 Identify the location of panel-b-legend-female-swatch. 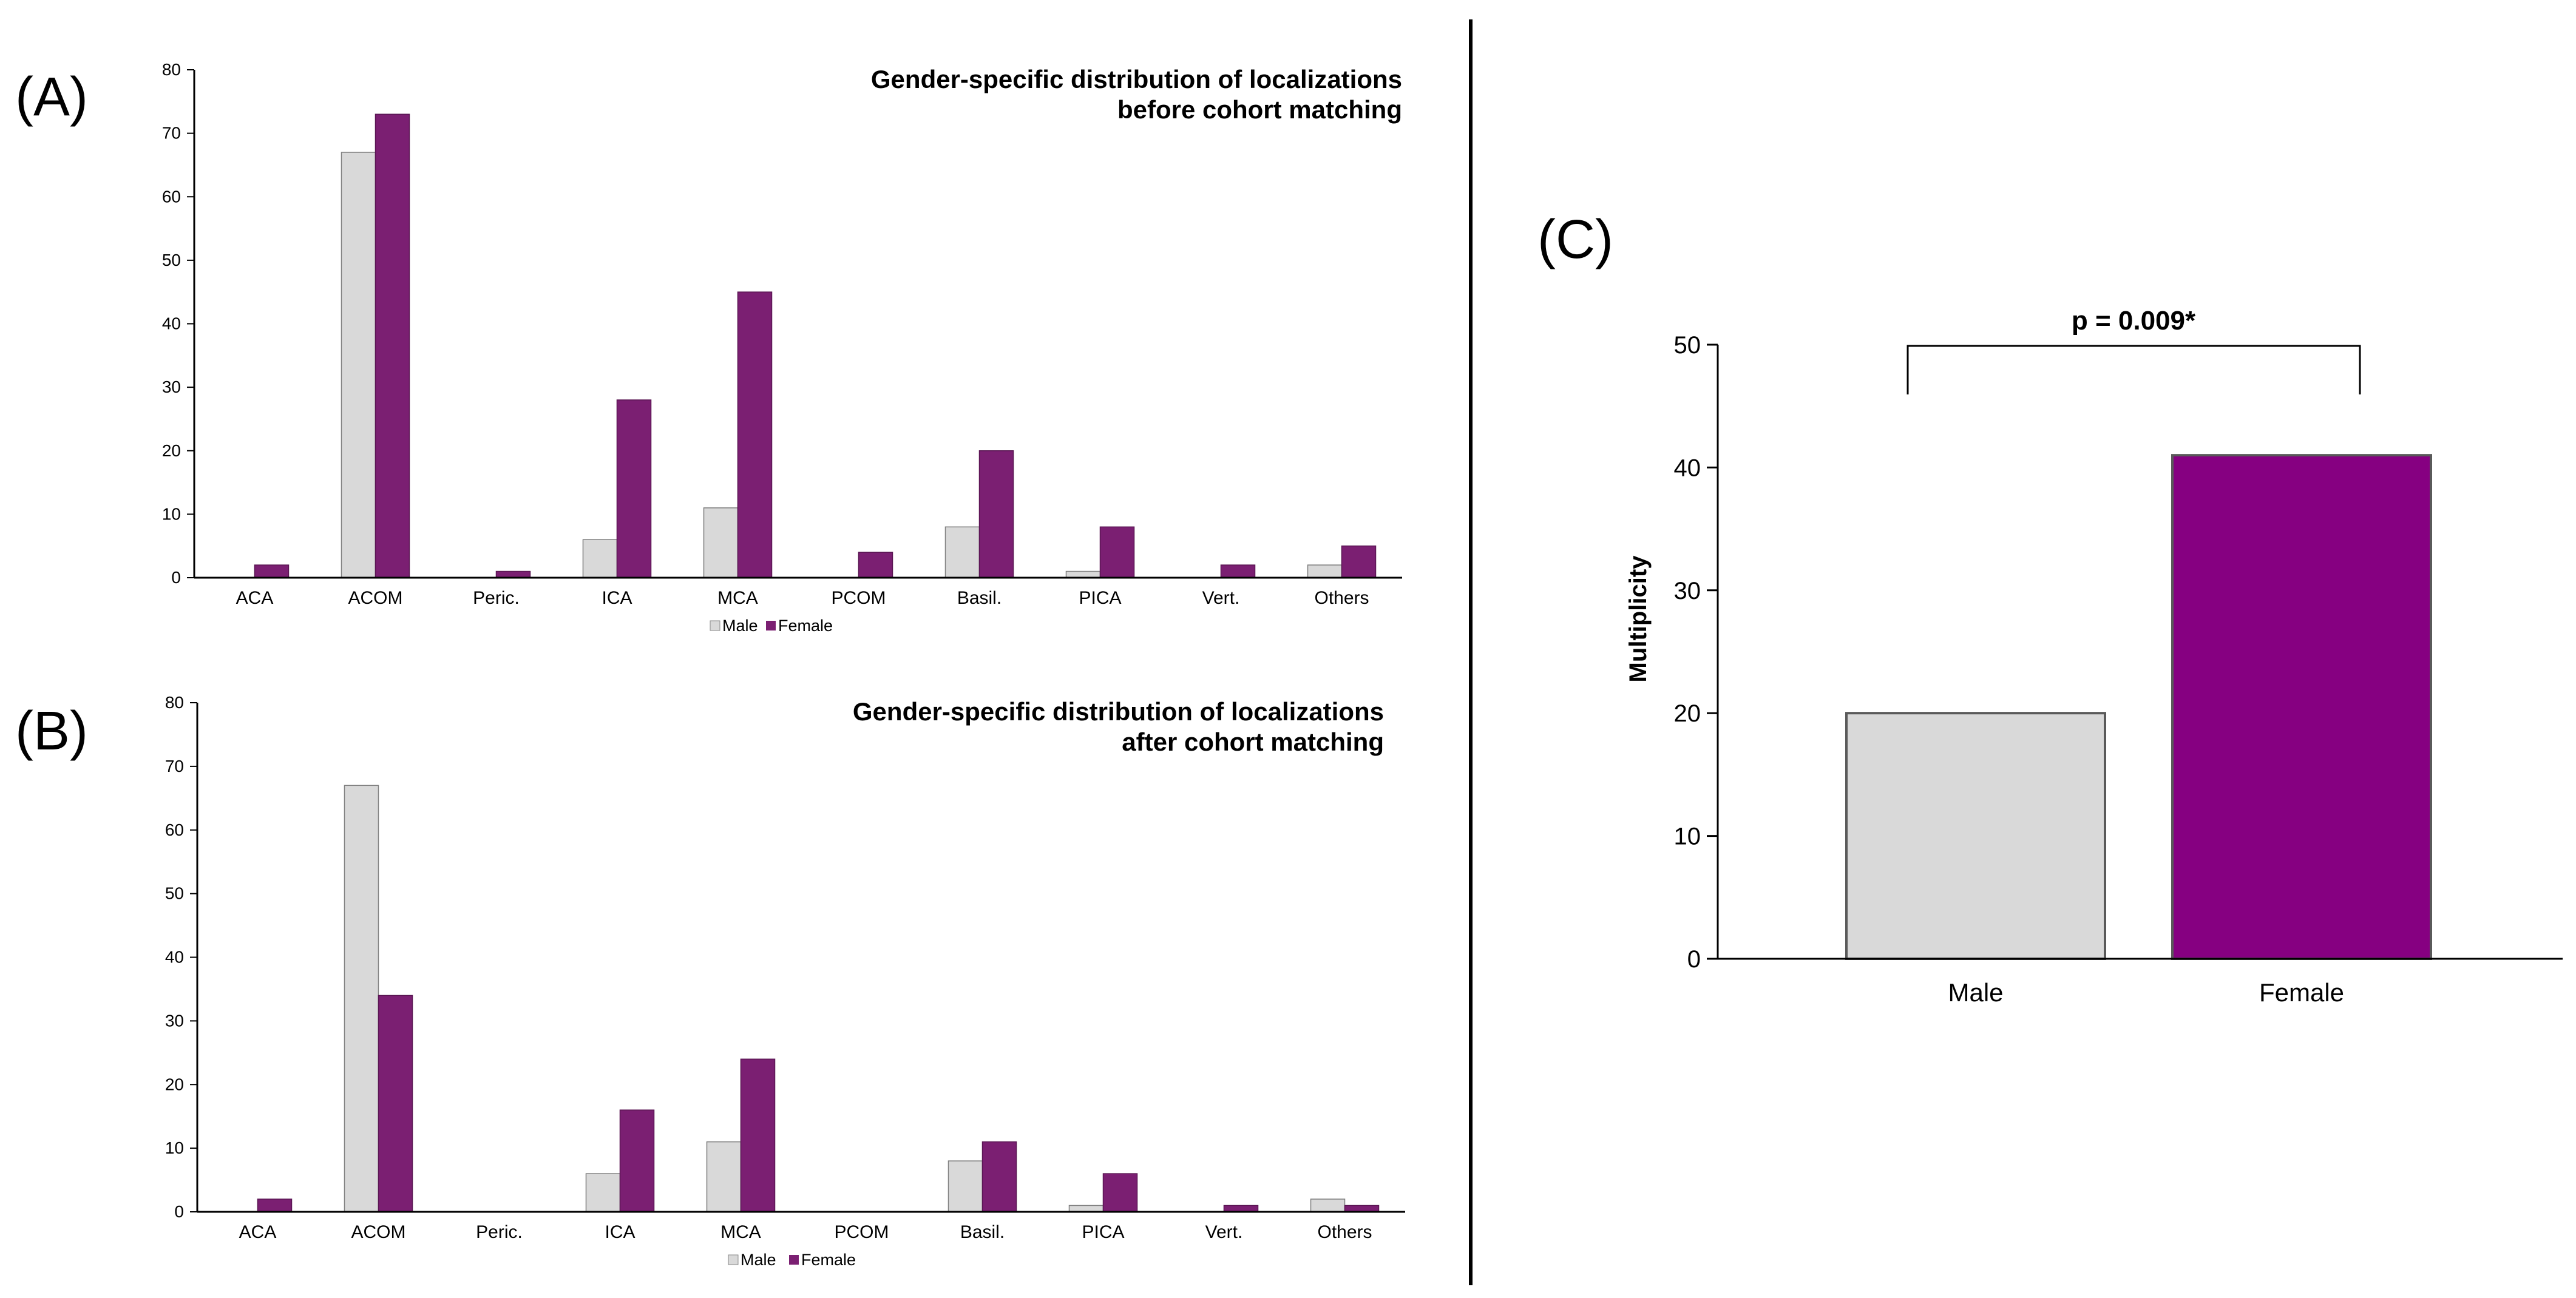
(794, 1260).